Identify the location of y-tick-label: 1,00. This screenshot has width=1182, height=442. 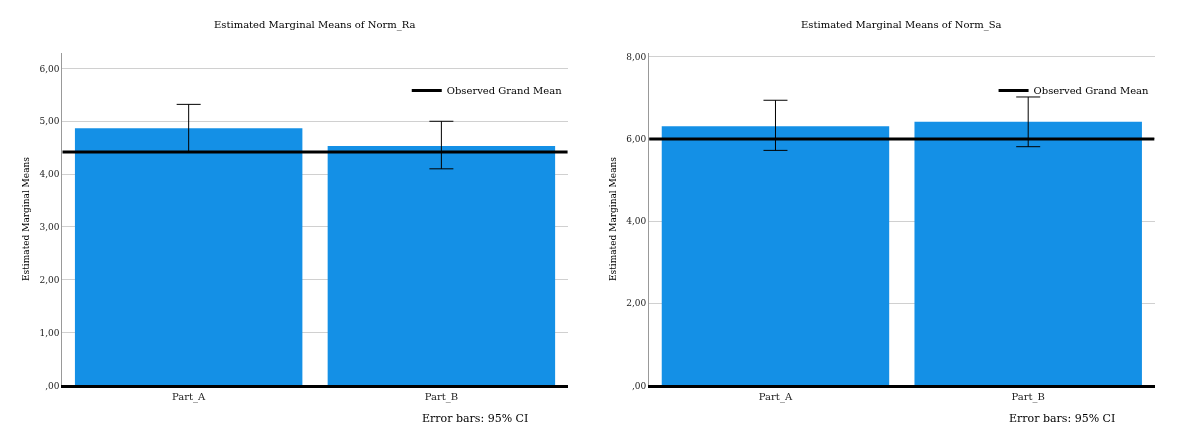
(49, 332).